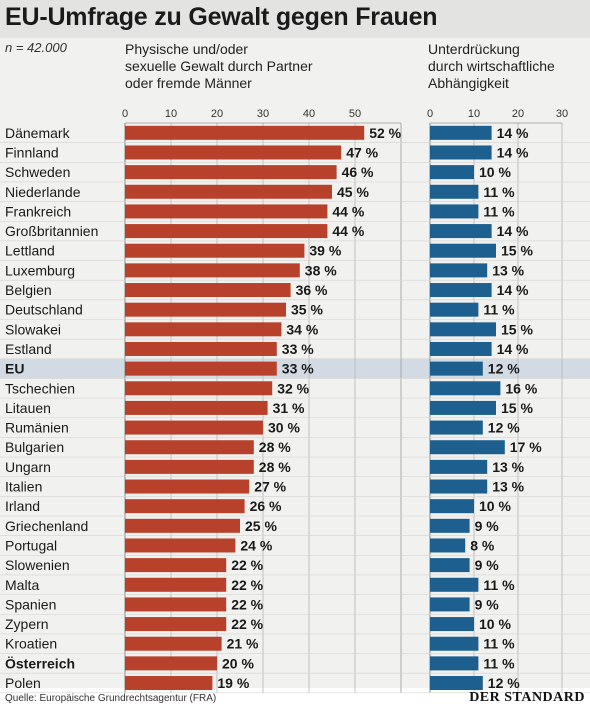  Describe the element at coordinates (33, 329) in the screenshot. I see `category-label: Slowakei` at that location.